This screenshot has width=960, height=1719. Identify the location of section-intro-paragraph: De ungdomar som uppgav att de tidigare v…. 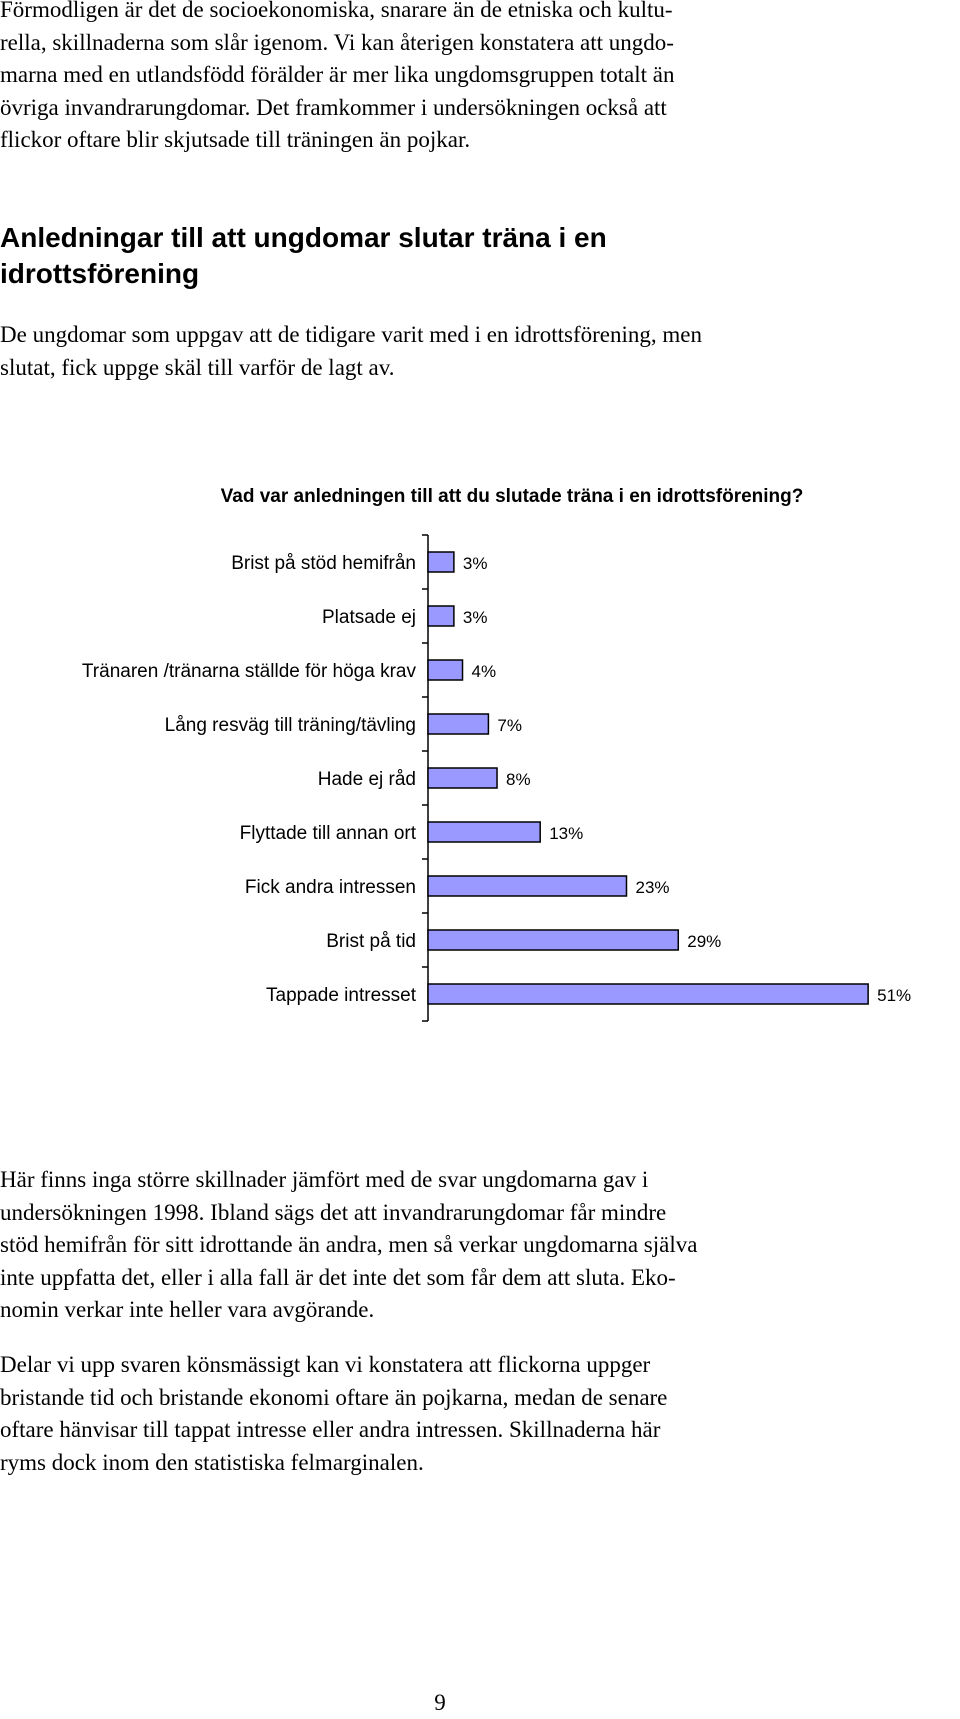
(351, 351).